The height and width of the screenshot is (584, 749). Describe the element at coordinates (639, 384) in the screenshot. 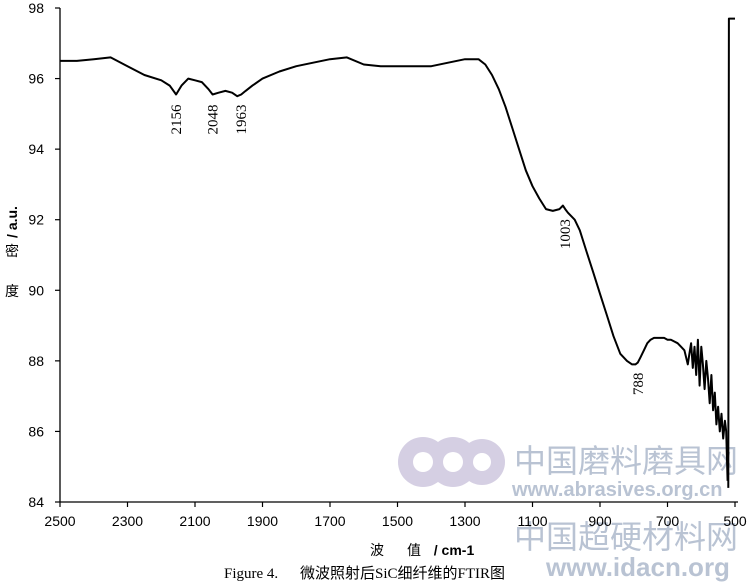

I see `peak-label-788: 788` at that location.